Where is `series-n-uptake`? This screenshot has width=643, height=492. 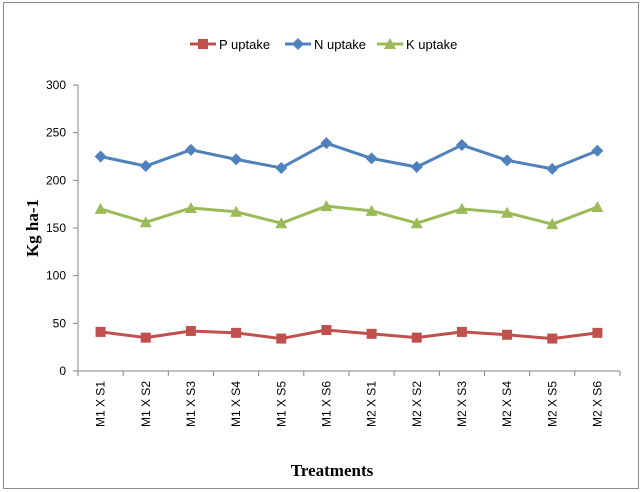
series-n-uptake is located at coordinates (349, 156).